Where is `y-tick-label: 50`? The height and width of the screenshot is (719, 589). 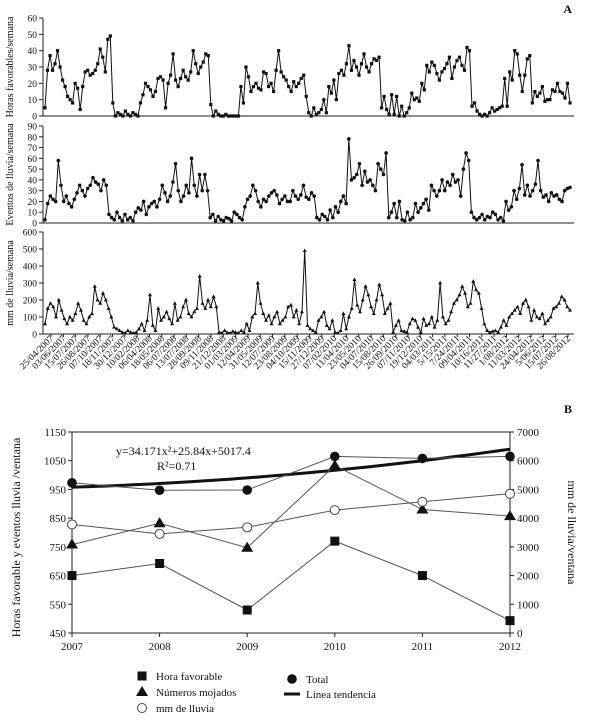
y-tick-label: 50 is located at coordinates (33, 36).